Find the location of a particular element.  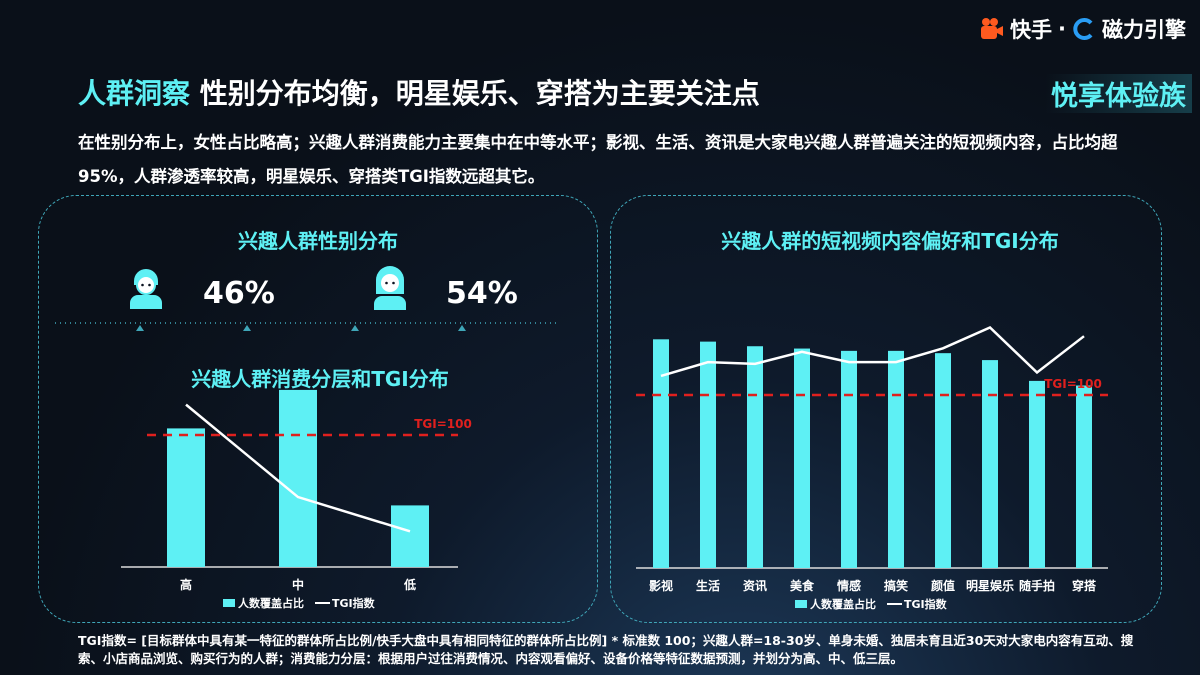

x-tick-label: 随手拍 is located at coordinates (1037, 585).